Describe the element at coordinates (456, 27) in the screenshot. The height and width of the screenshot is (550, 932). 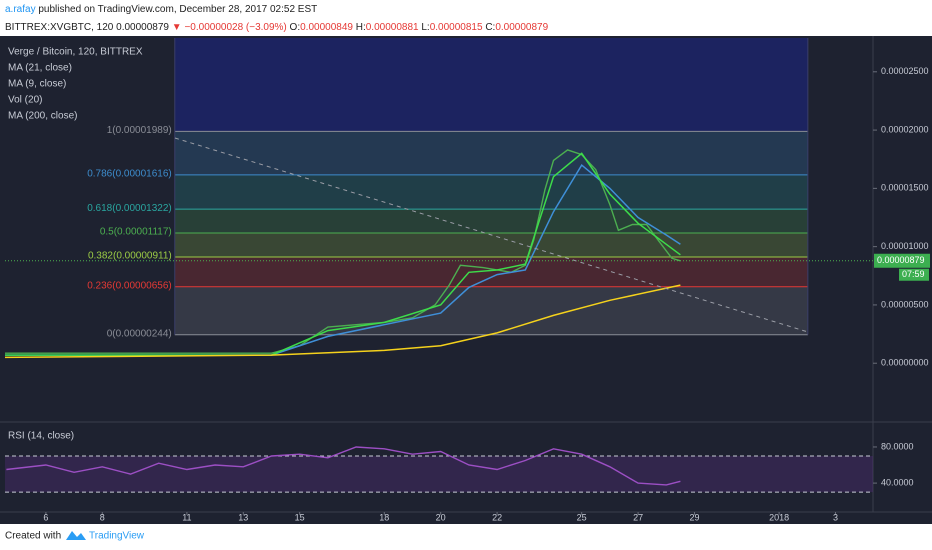
I see `ohlc-value: 0.00000815` at that location.